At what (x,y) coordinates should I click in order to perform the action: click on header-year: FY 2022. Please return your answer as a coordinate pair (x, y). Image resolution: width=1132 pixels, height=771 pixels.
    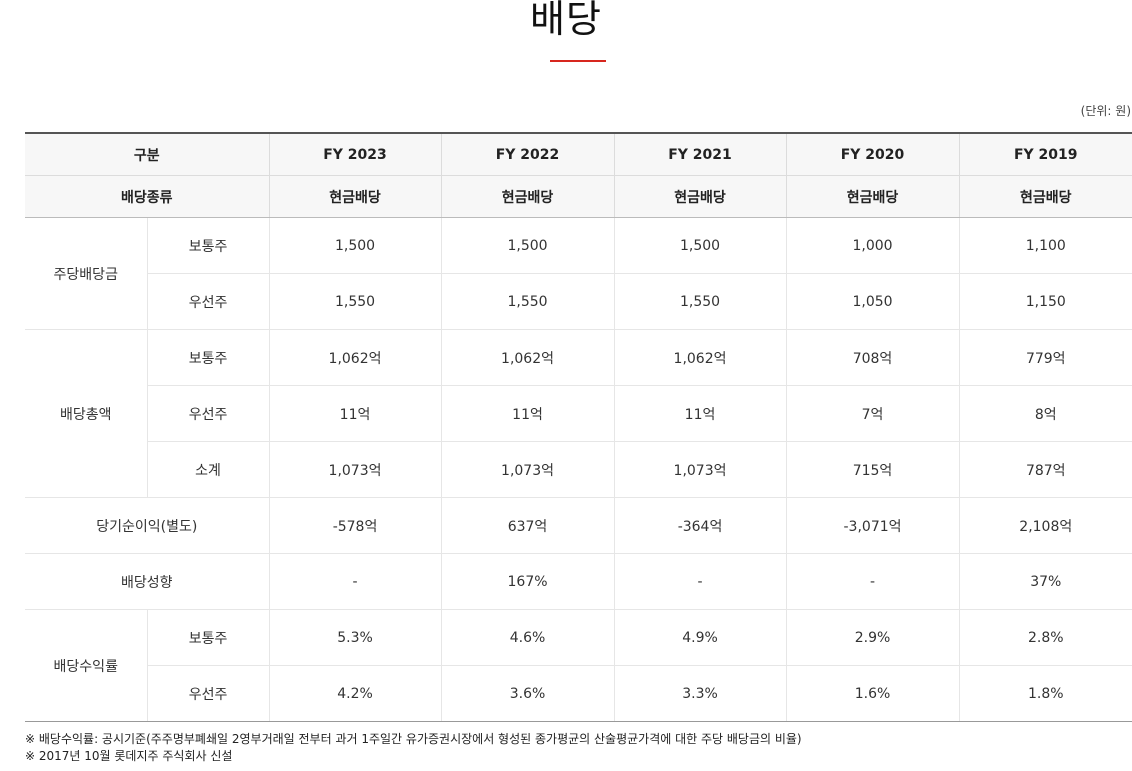
    Looking at the image, I should click on (527, 154).